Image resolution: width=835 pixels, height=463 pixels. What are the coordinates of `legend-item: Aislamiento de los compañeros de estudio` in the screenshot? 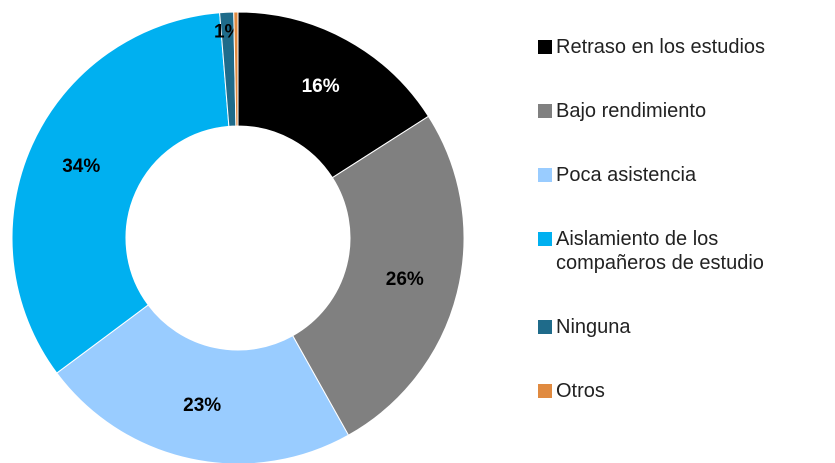 It's located at (679, 251).